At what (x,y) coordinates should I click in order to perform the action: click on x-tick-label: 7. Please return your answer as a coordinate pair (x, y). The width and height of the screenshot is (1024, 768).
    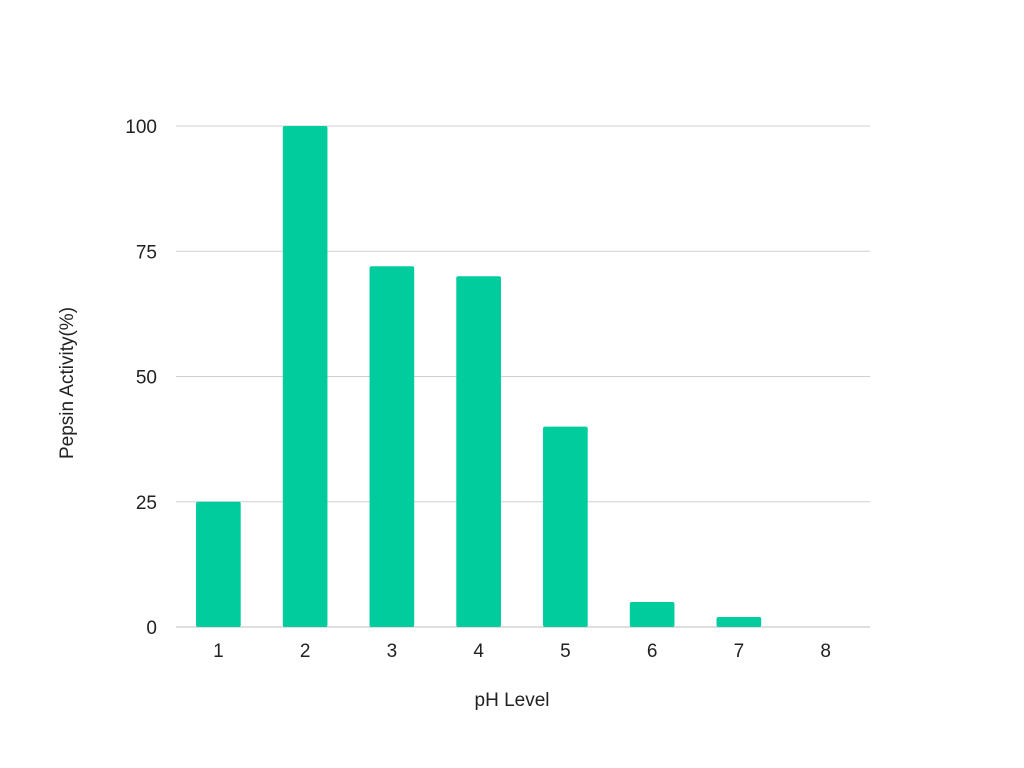
    Looking at the image, I should click on (739, 651).